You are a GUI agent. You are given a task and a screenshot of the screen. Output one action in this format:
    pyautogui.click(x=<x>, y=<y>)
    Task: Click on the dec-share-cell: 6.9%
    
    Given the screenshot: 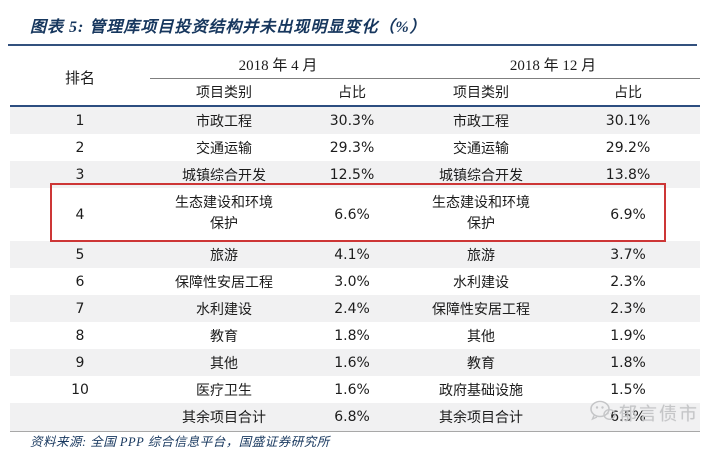 What is the action you would take?
    pyautogui.click(x=628, y=214)
    